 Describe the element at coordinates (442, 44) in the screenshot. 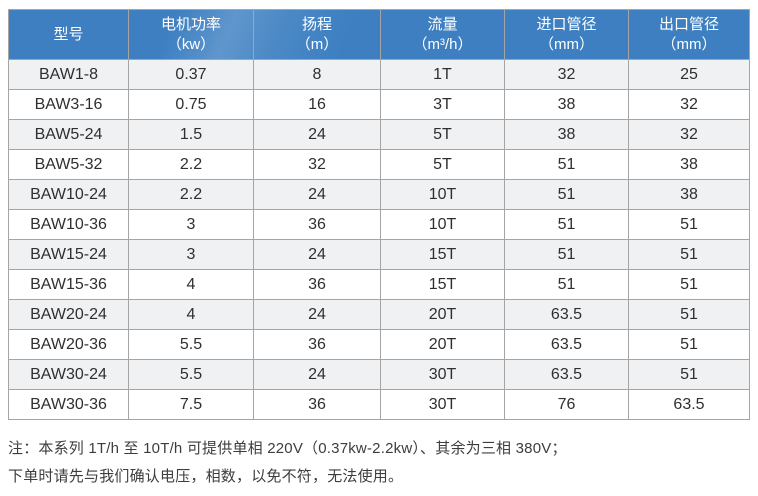

I see `column-unit: （m³/h）` at that location.